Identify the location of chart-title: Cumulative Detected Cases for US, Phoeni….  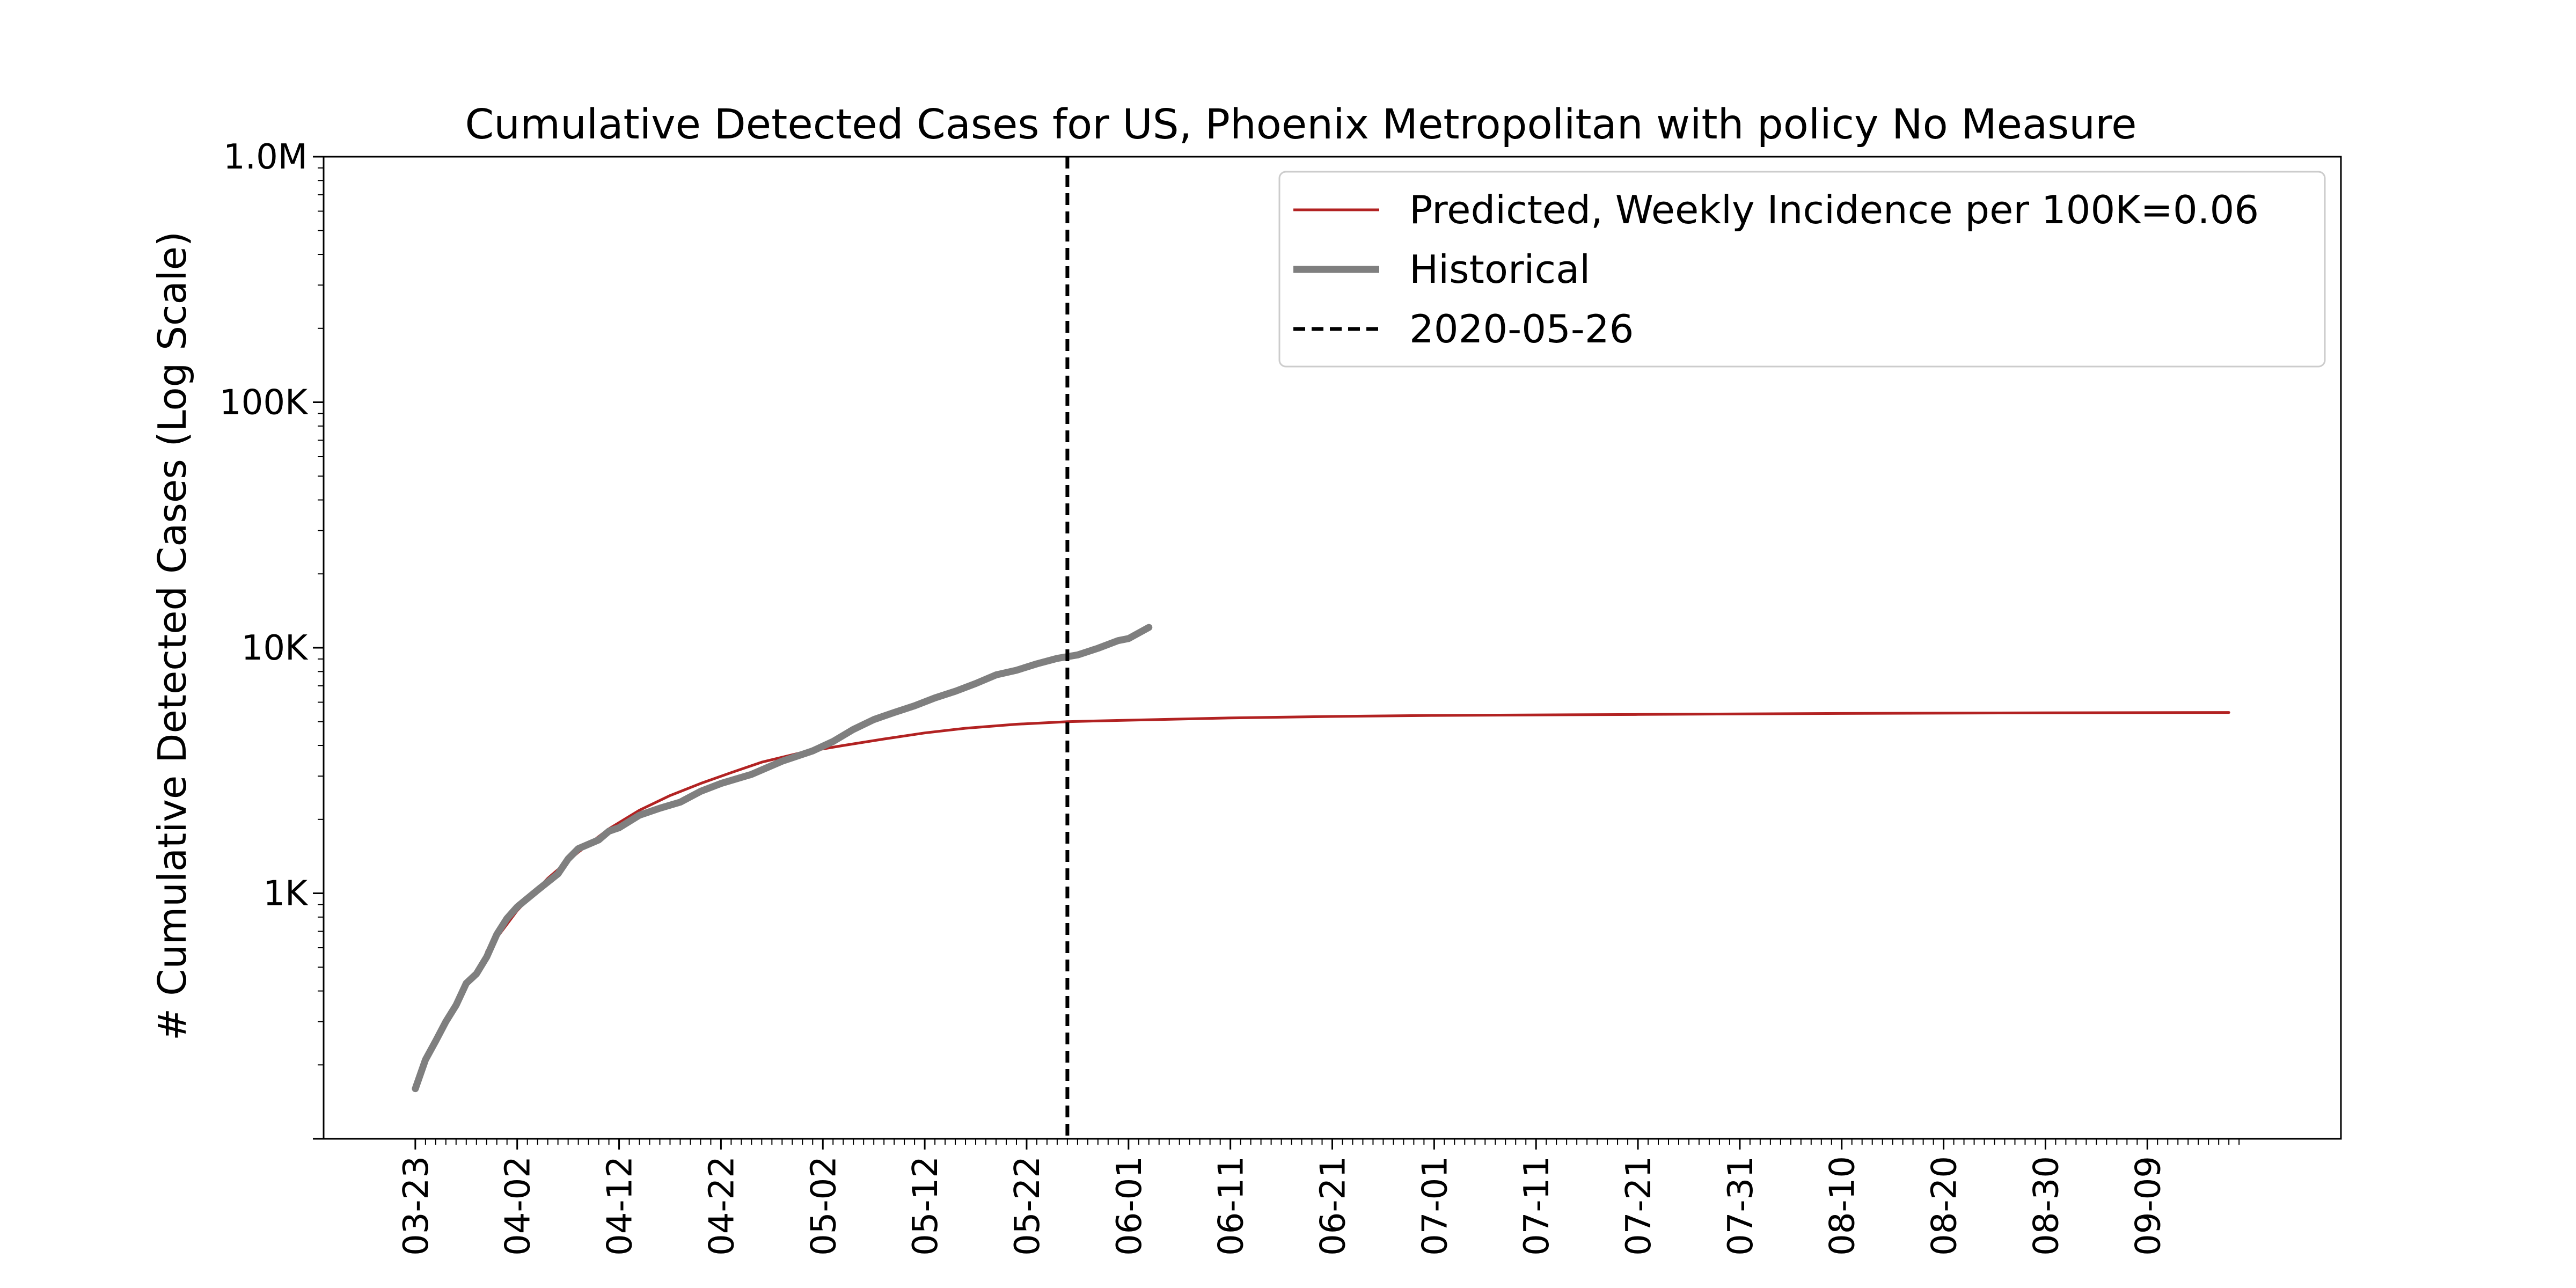
(1301, 125).